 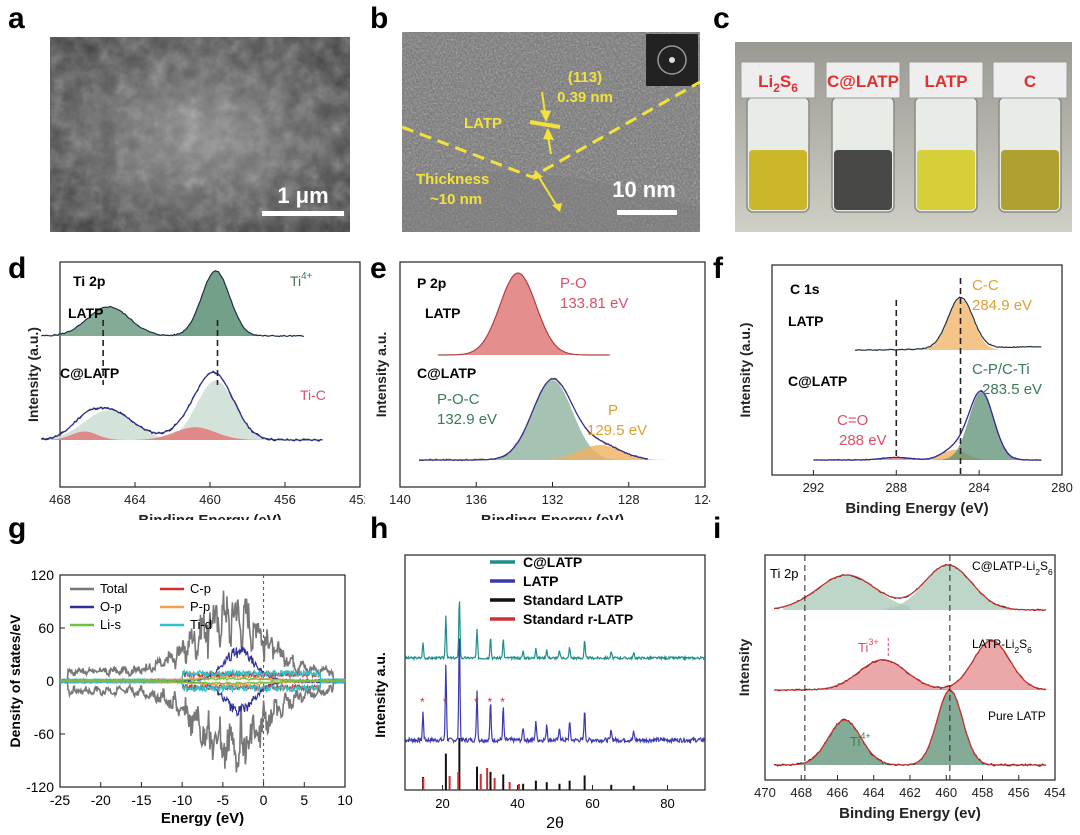 I want to click on annotation: Ti4+, so click(x=860, y=740).